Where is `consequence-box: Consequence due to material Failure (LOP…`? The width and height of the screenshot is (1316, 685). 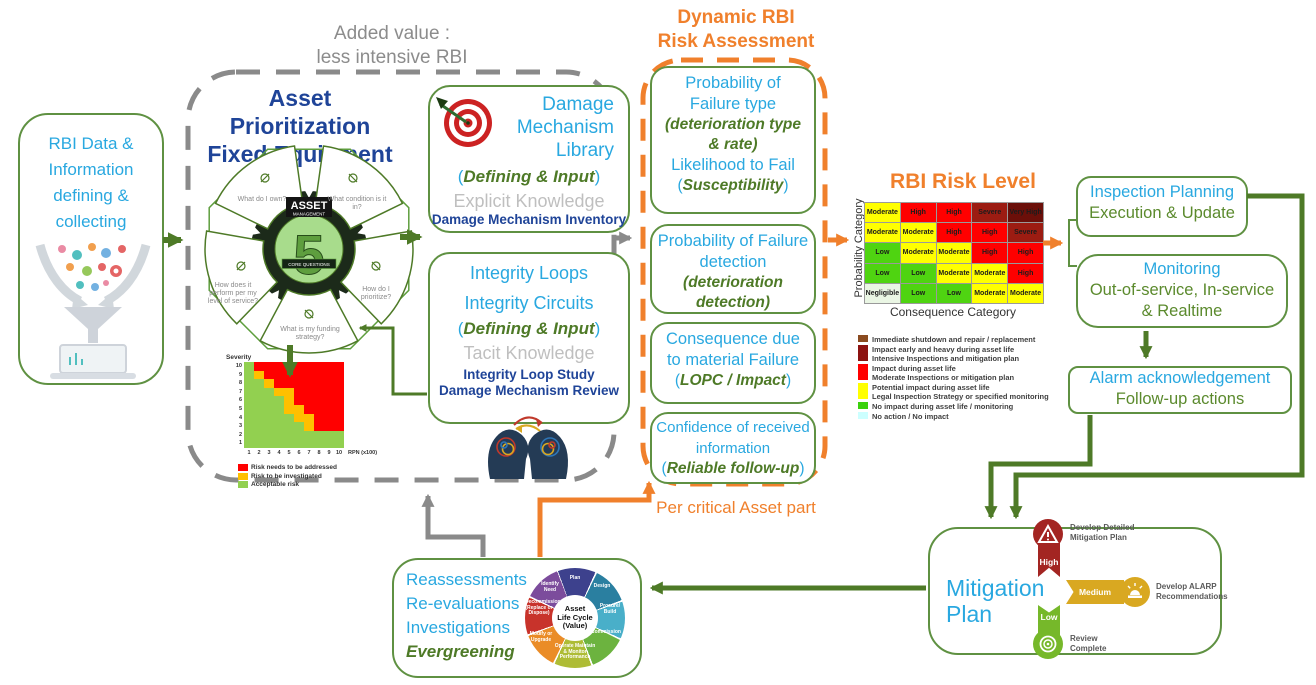 consequence-box: Consequence due to material Failure (LOP… is located at coordinates (733, 363).